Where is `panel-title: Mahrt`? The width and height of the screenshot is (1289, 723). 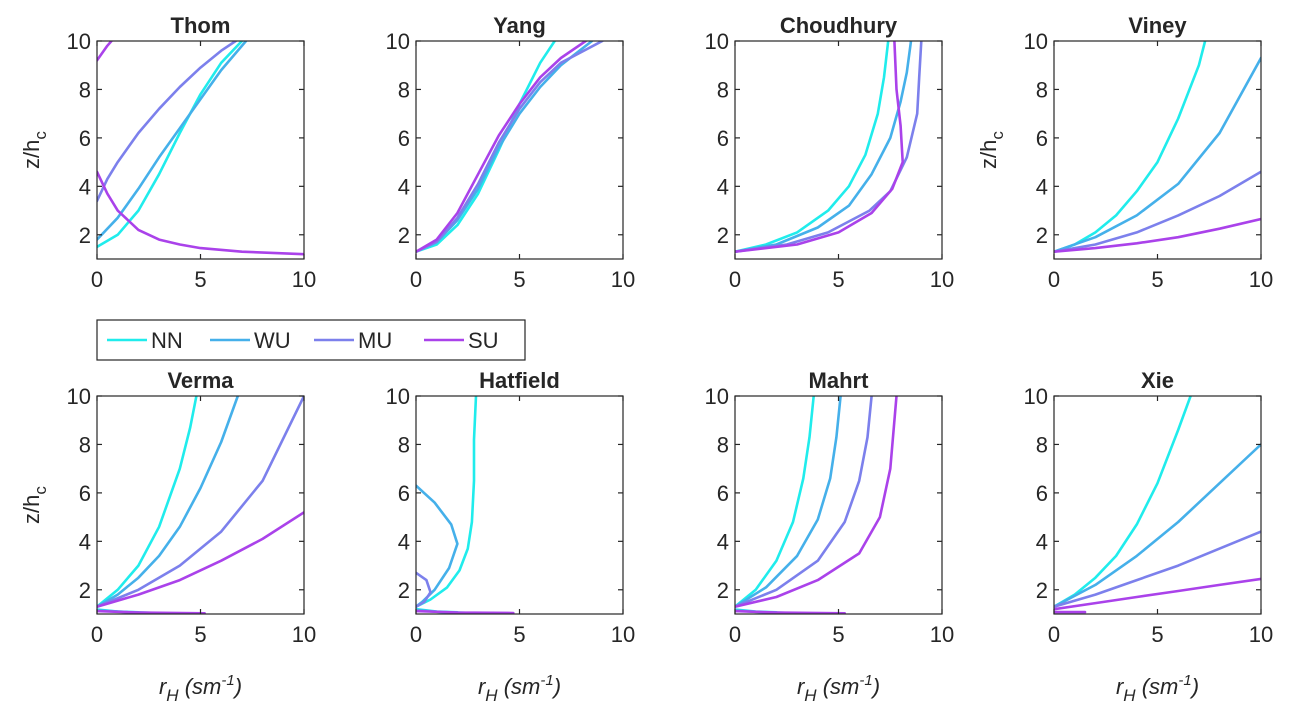
panel-title: Mahrt is located at coordinates (839, 380).